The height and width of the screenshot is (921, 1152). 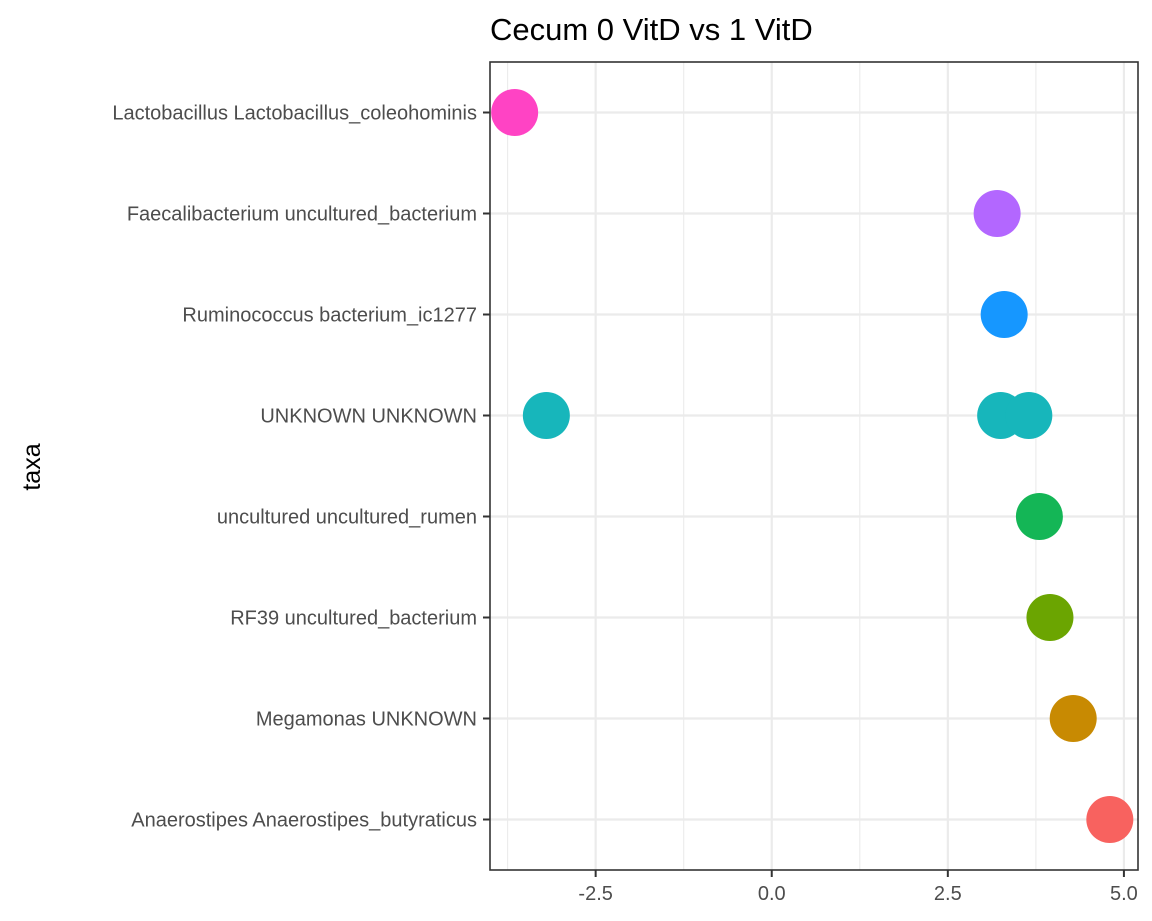 I want to click on y-tick-label-2: RF39 uncultured_bacterium, so click(x=353, y=619).